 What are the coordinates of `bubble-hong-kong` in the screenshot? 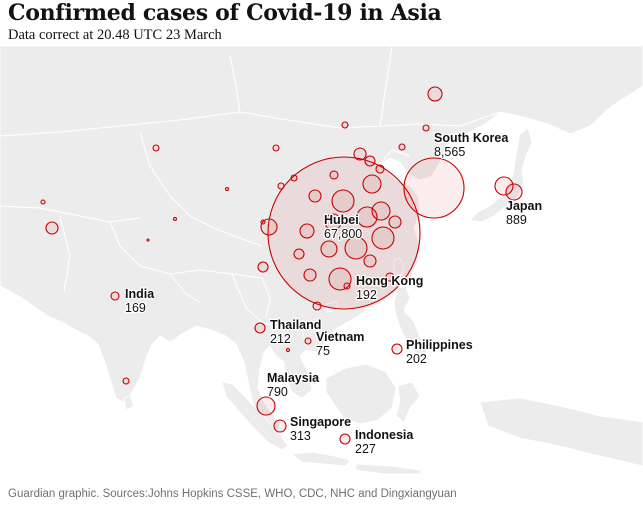 It's located at (390, 277).